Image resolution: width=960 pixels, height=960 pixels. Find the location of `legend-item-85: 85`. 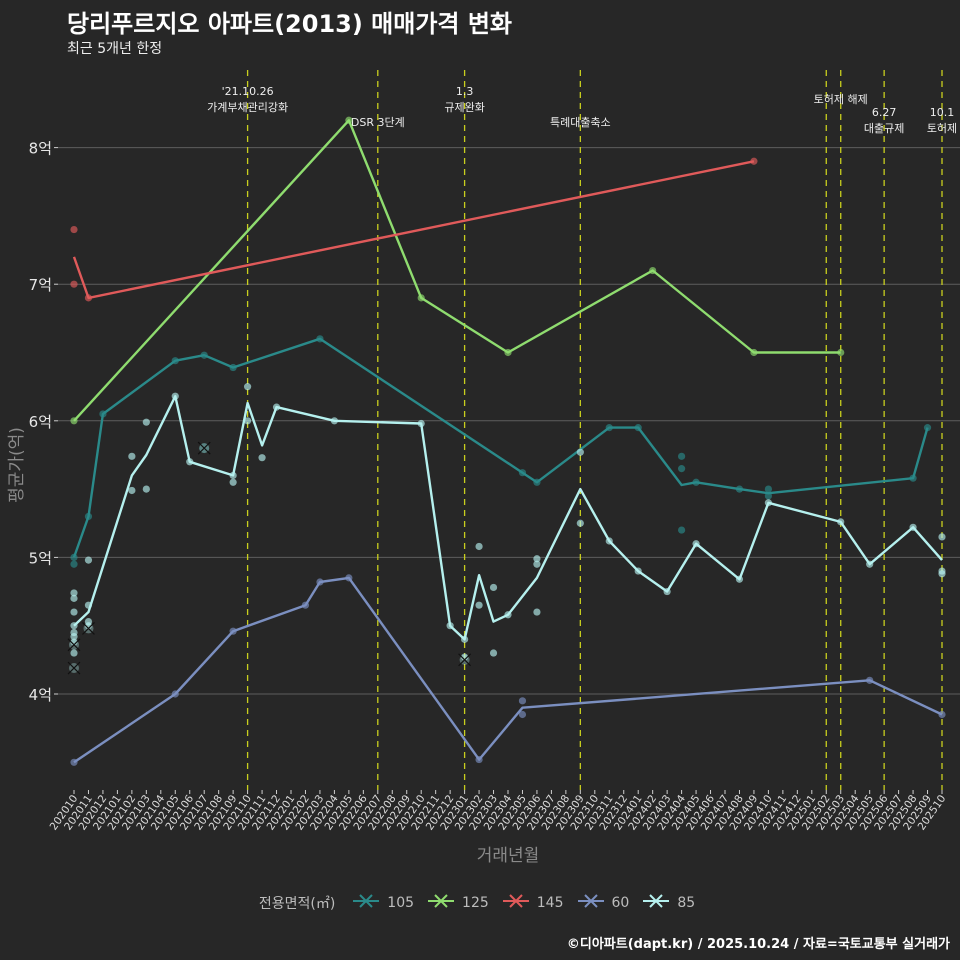

legend-item-85: 85 is located at coordinates (668, 903).